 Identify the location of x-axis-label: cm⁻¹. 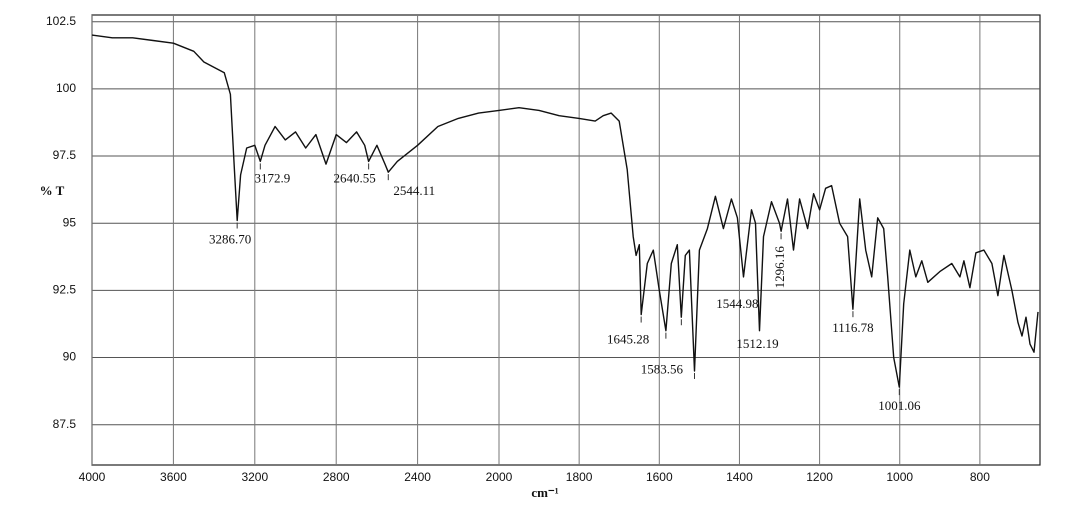
(544, 492).